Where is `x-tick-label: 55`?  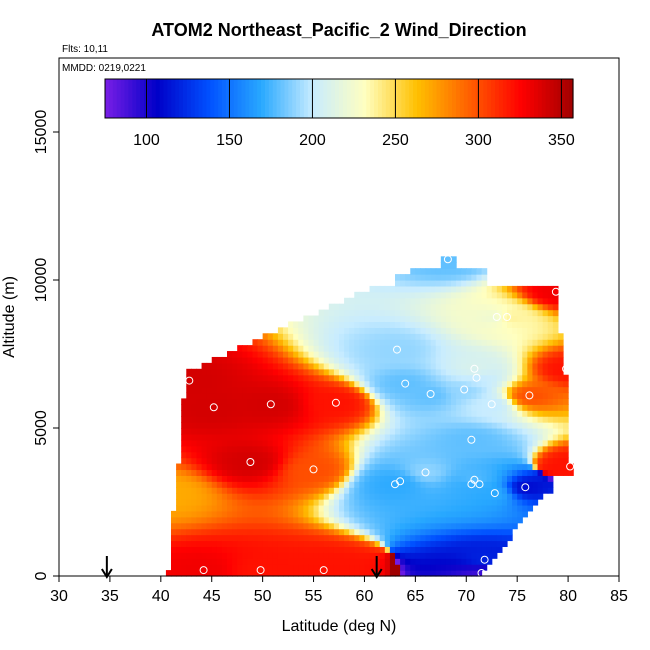
x-tick-label: 55 is located at coordinates (314, 596).